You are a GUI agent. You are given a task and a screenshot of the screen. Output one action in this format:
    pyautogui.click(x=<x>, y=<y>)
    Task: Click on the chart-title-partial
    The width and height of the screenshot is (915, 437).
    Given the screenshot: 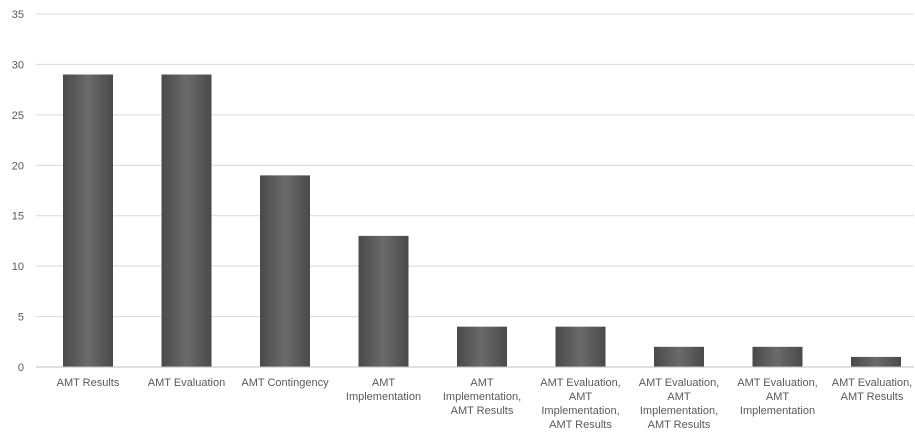 What is the action you would take?
    pyautogui.click(x=465, y=4)
    